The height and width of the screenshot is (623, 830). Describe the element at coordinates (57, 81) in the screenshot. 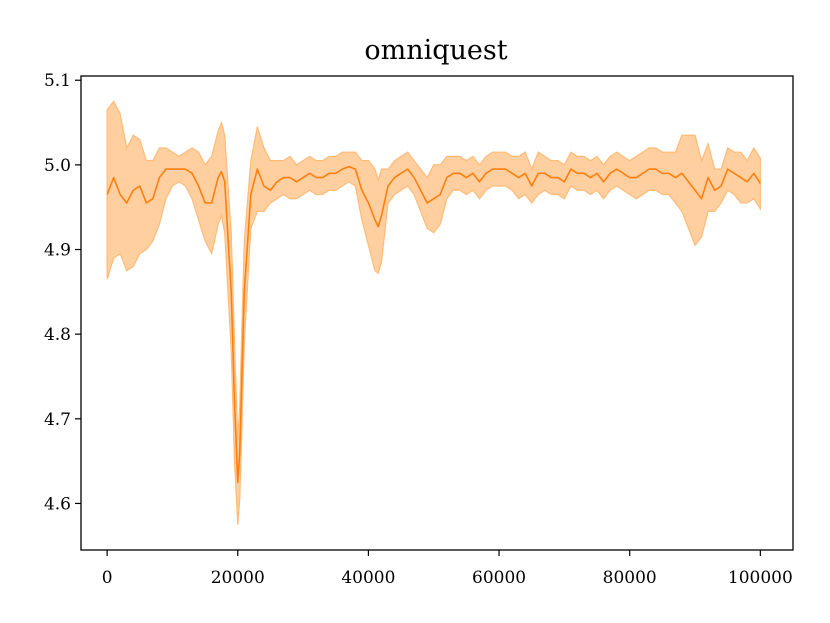

I see `y-tick-label: 5.1` at that location.